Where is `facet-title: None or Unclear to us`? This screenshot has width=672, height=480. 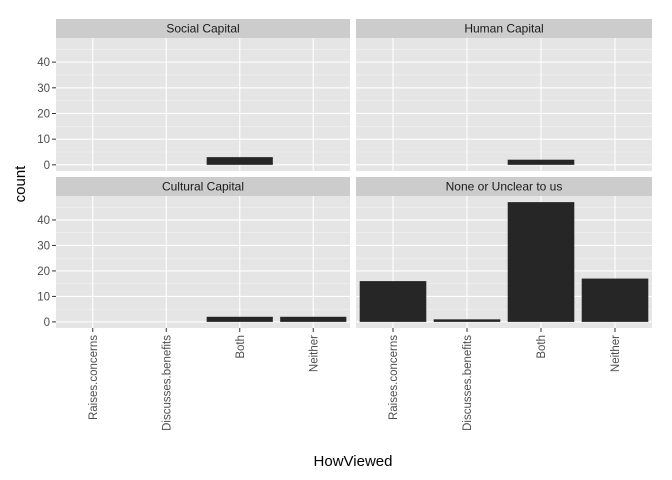 facet-title: None or Unclear to us is located at coordinates (504, 187).